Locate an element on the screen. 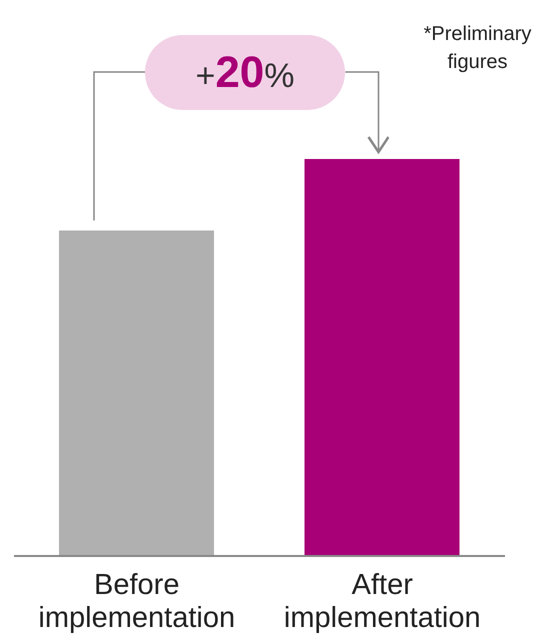 The width and height of the screenshot is (544, 641). x-tick-label: Before implementation is located at coordinates (137, 601).